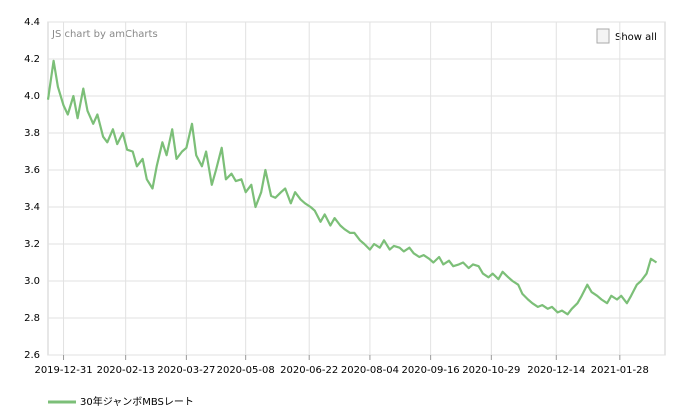 The height and width of the screenshot is (420, 700). Describe the element at coordinates (491, 370) in the screenshot. I see `x-tick-label: 2020-10-29` at that location.